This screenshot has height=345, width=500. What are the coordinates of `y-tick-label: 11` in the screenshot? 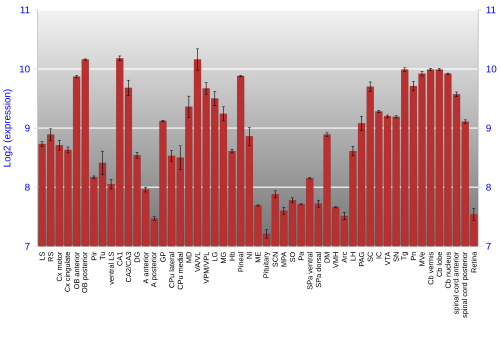 It's located at (25, 10).